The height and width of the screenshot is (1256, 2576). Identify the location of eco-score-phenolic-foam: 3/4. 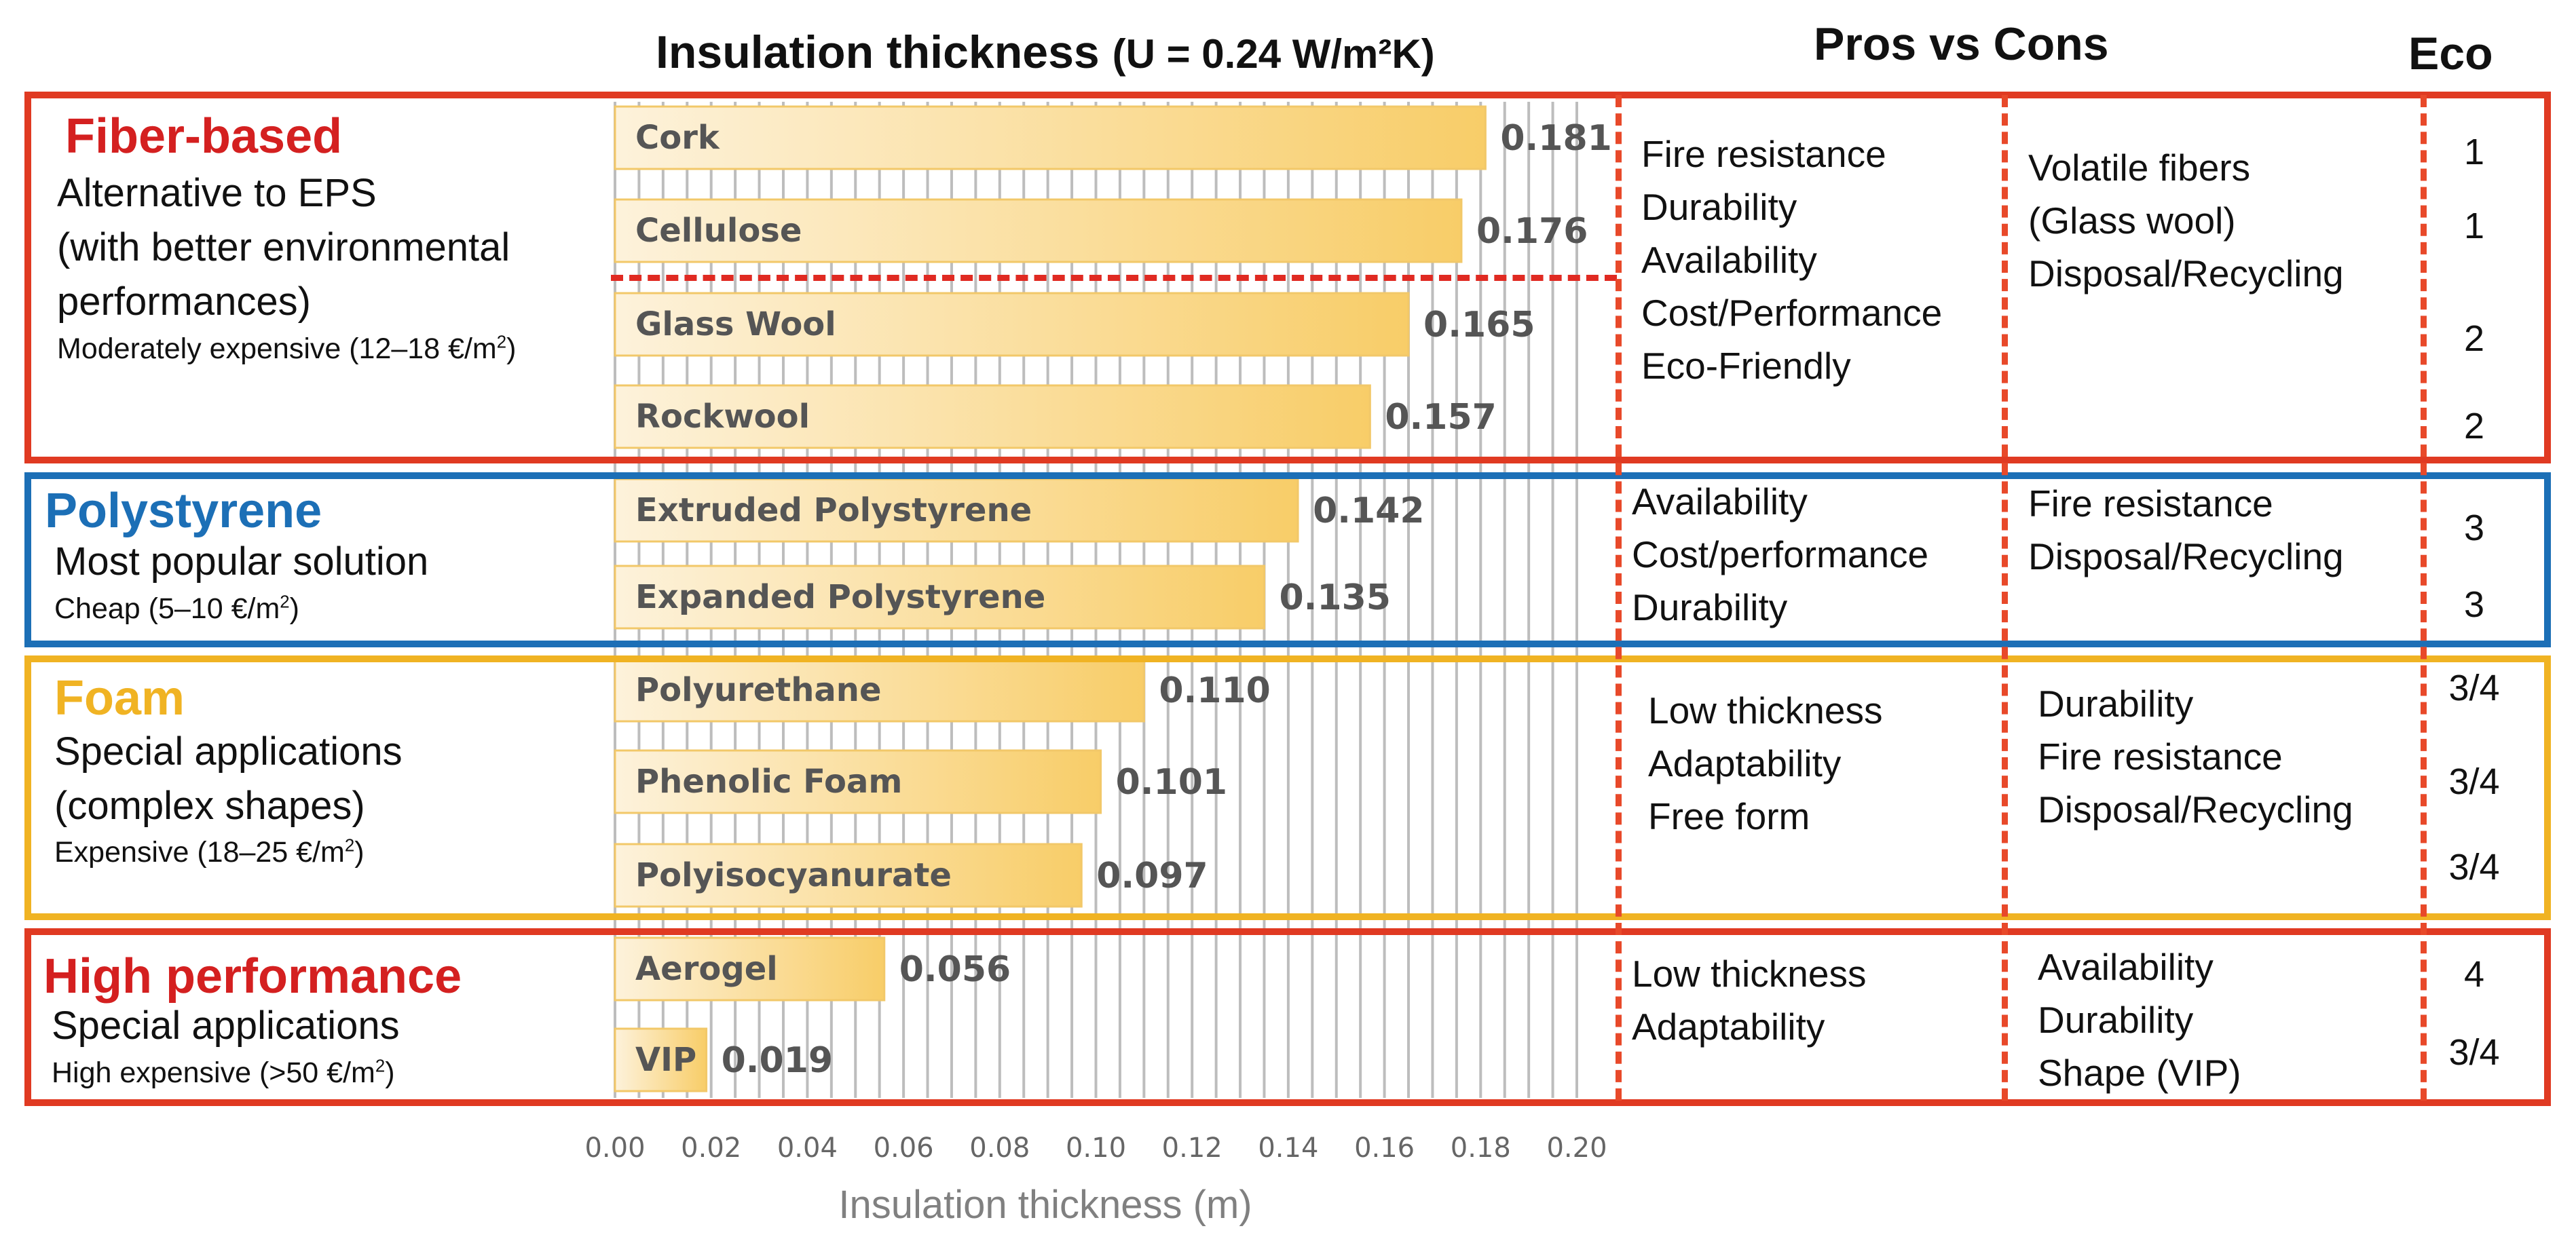
(2474, 781).